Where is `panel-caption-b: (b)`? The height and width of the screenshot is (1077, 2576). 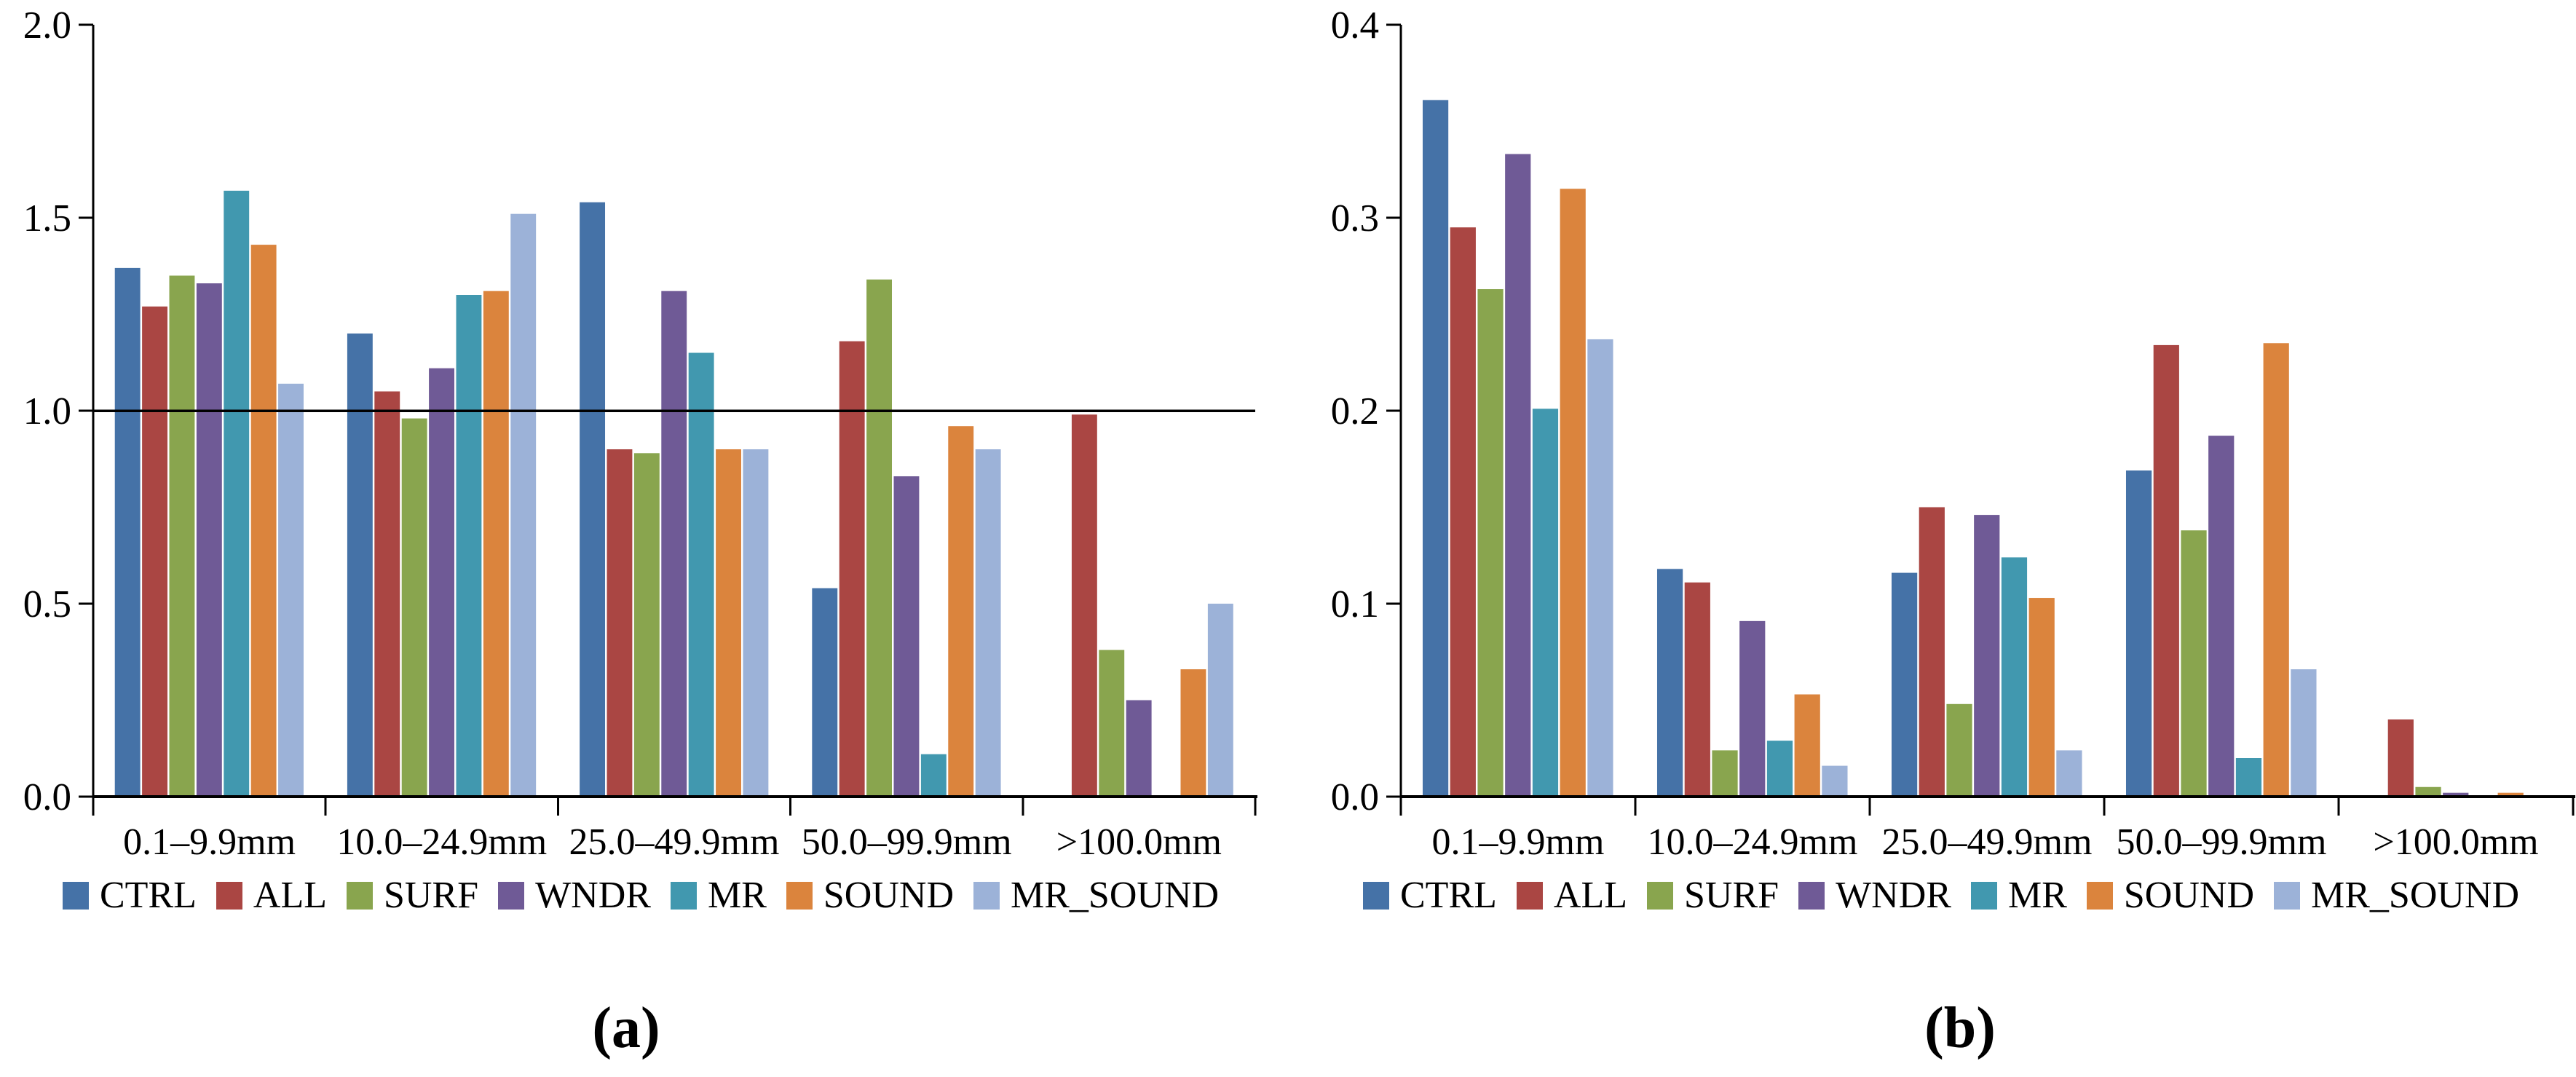 panel-caption-b: (b) is located at coordinates (1960, 1028).